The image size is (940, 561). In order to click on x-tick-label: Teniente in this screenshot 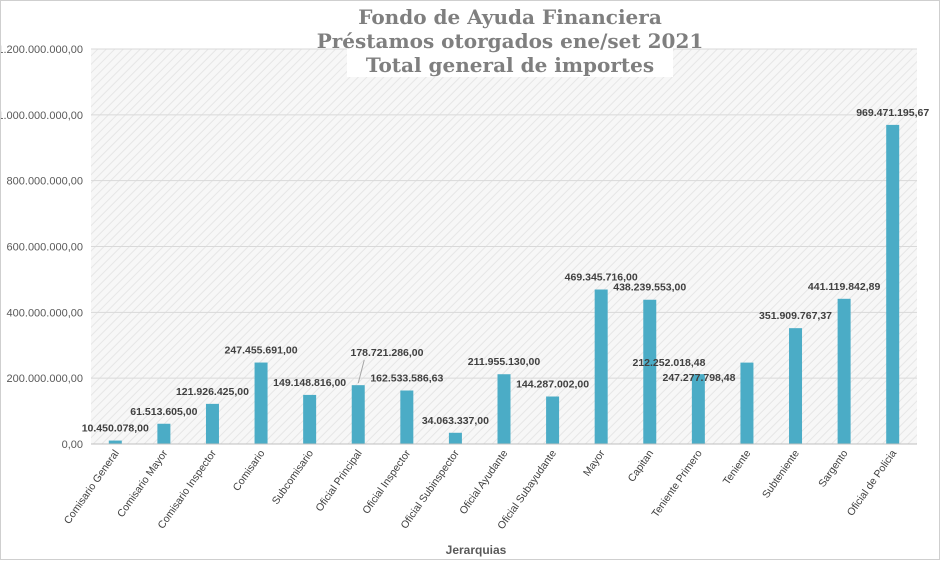, I will do `click(737, 468)`.